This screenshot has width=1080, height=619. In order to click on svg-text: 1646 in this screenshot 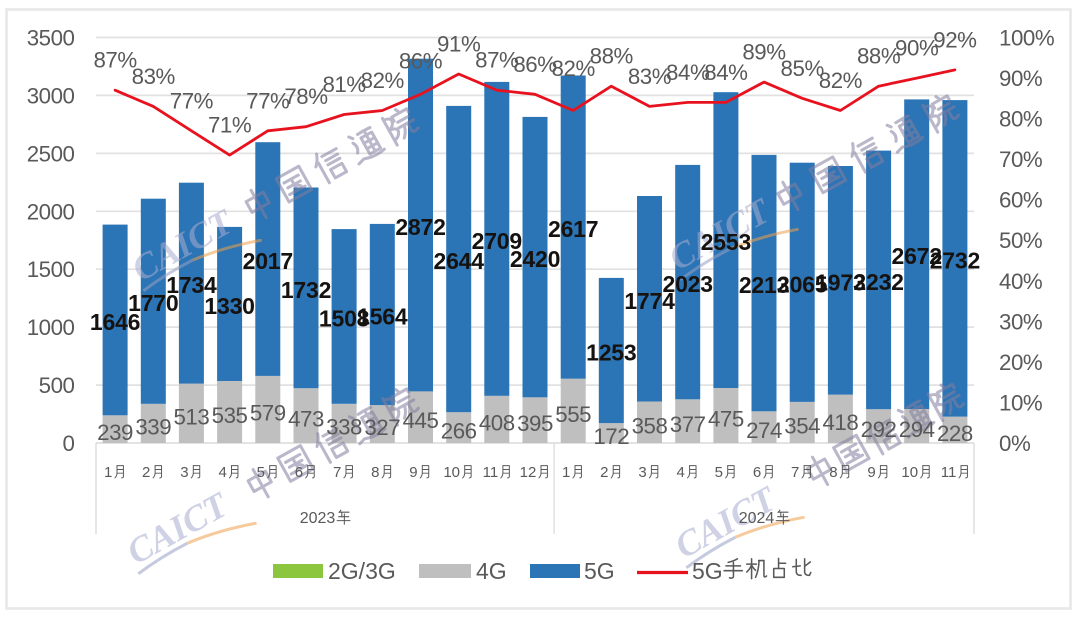, I will do `click(115, 322)`.